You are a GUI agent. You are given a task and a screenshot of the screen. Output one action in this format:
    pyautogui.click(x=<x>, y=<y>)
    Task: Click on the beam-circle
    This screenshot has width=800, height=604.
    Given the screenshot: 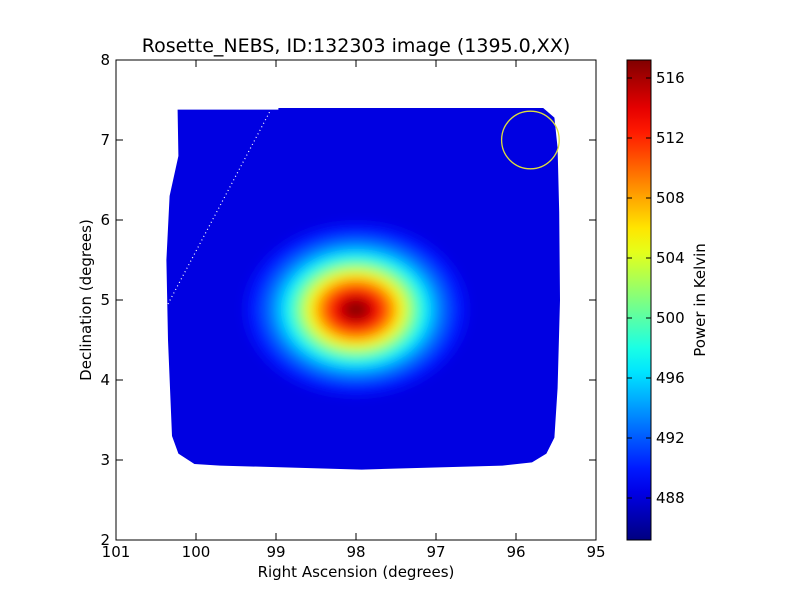 What is the action you would take?
    pyautogui.click(x=530, y=140)
    